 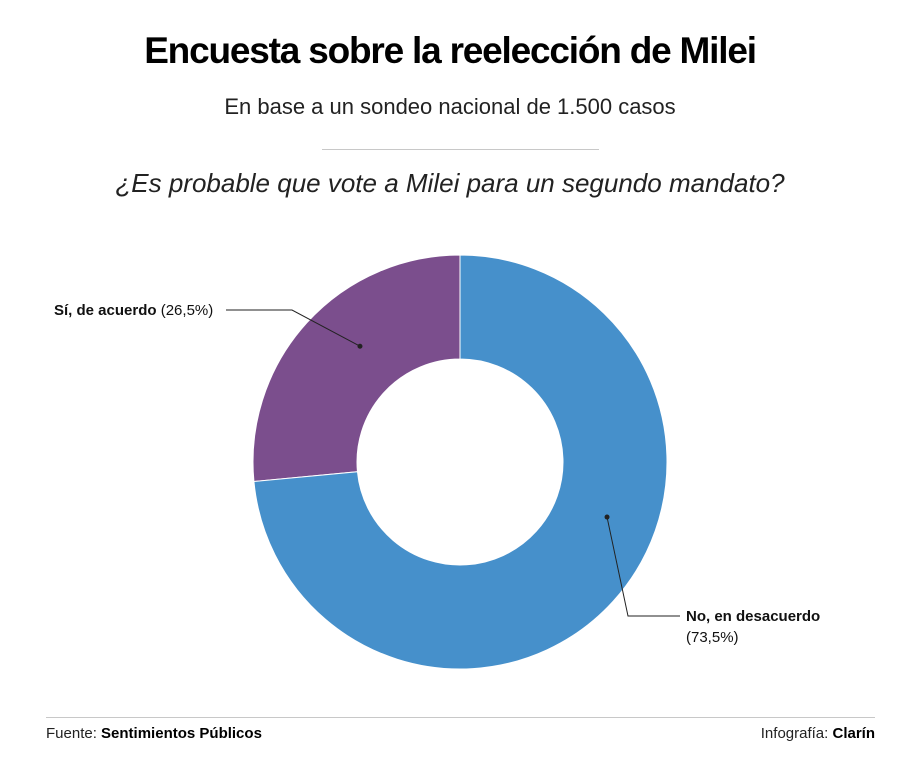 I want to click on credit-name: Clarín, so click(x=853, y=733).